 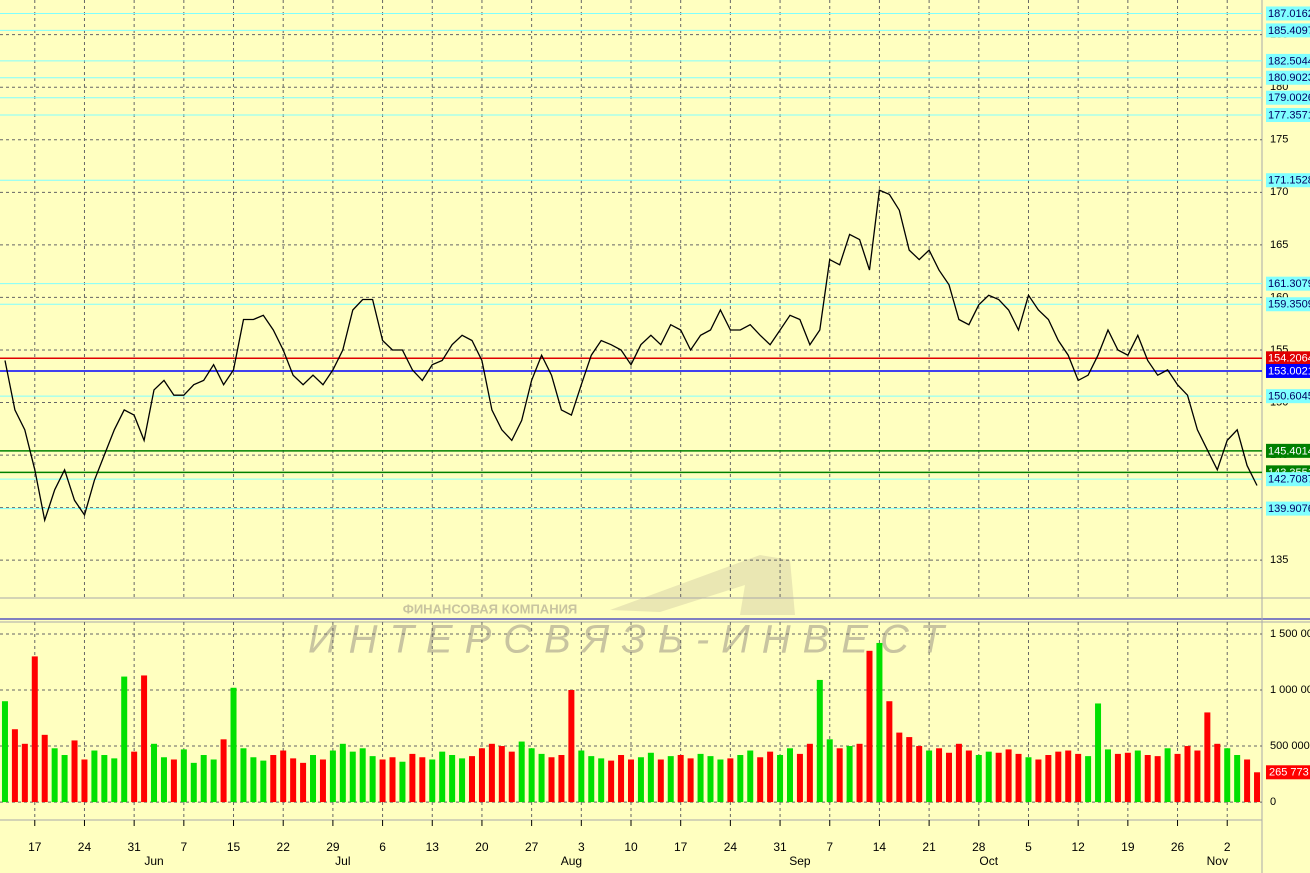 I want to click on y-tick-label: 165, so click(x=1279, y=245).